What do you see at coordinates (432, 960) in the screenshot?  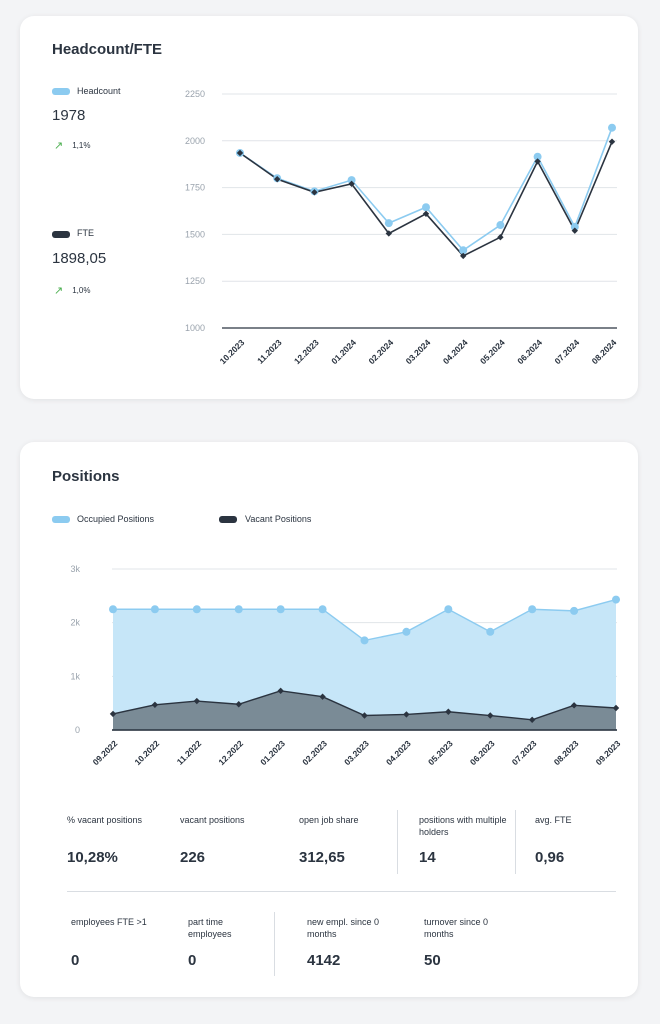 I see `kpi-turnover-value: 50` at bounding box center [432, 960].